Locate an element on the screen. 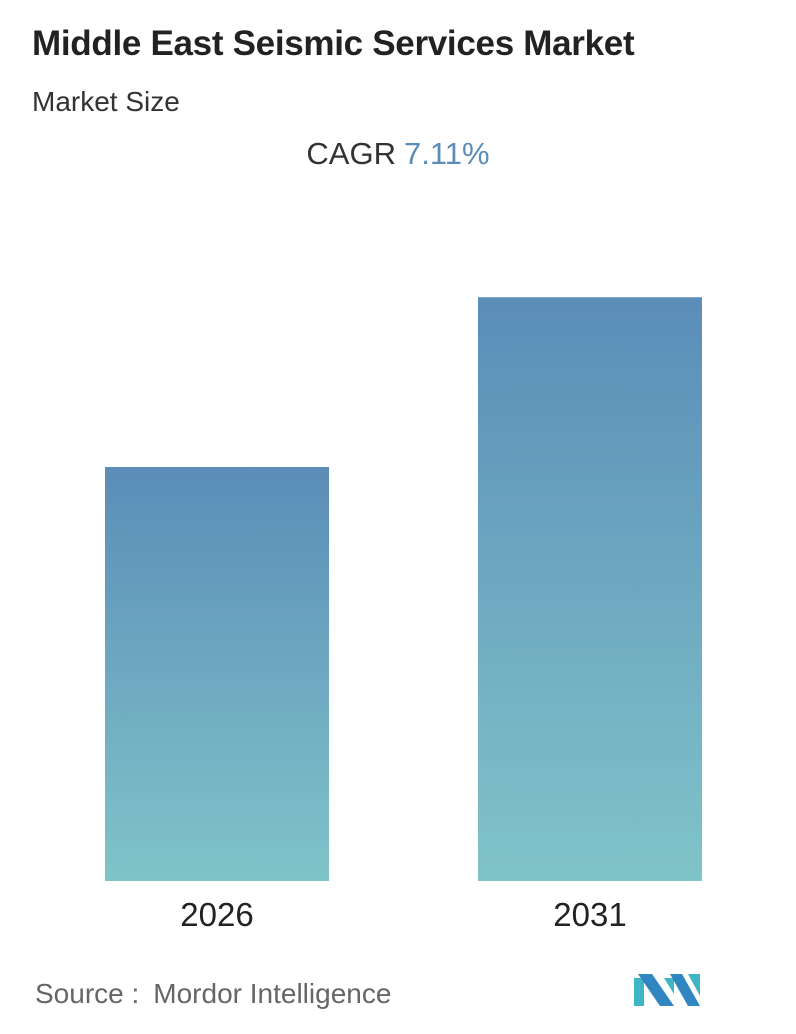 The image size is (796, 1034). source-label: Source : is located at coordinates (87, 993).